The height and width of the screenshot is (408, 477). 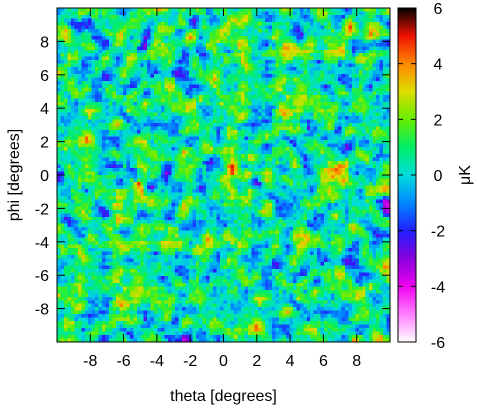 What do you see at coordinates (290, 361) in the screenshot?
I see `x-tick-label: 4` at bounding box center [290, 361].